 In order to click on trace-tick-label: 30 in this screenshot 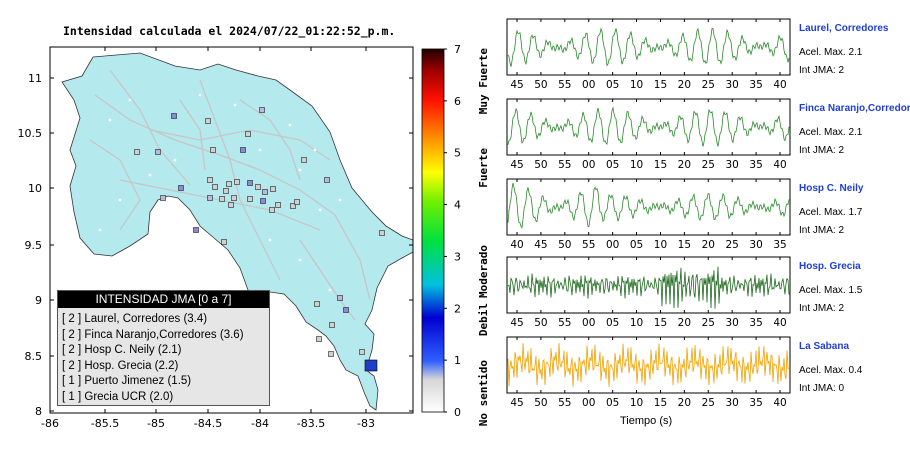, I will do `click(731, 85)`.